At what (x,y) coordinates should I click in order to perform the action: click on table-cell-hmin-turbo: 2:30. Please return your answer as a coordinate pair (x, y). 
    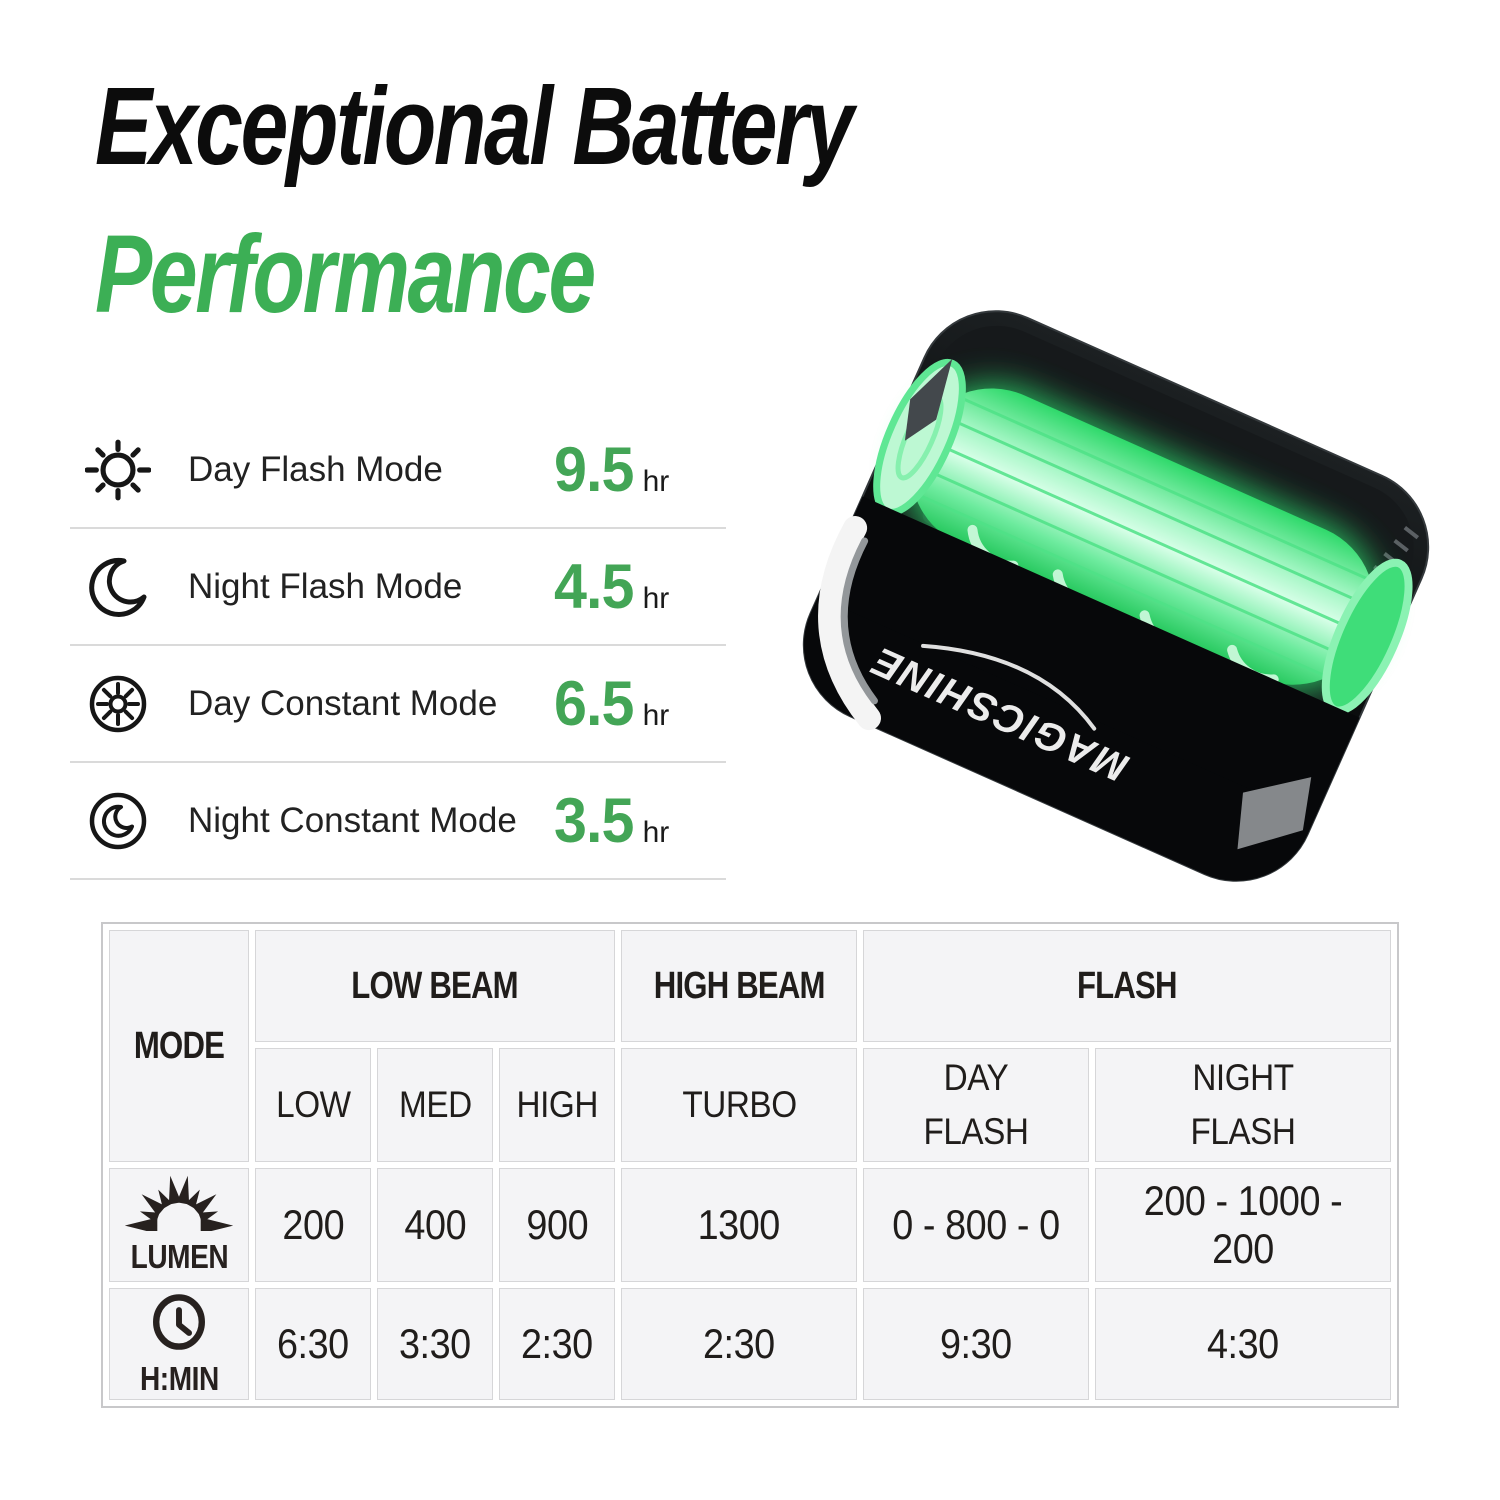
    Looking at the image, I should click on (739, 1344).